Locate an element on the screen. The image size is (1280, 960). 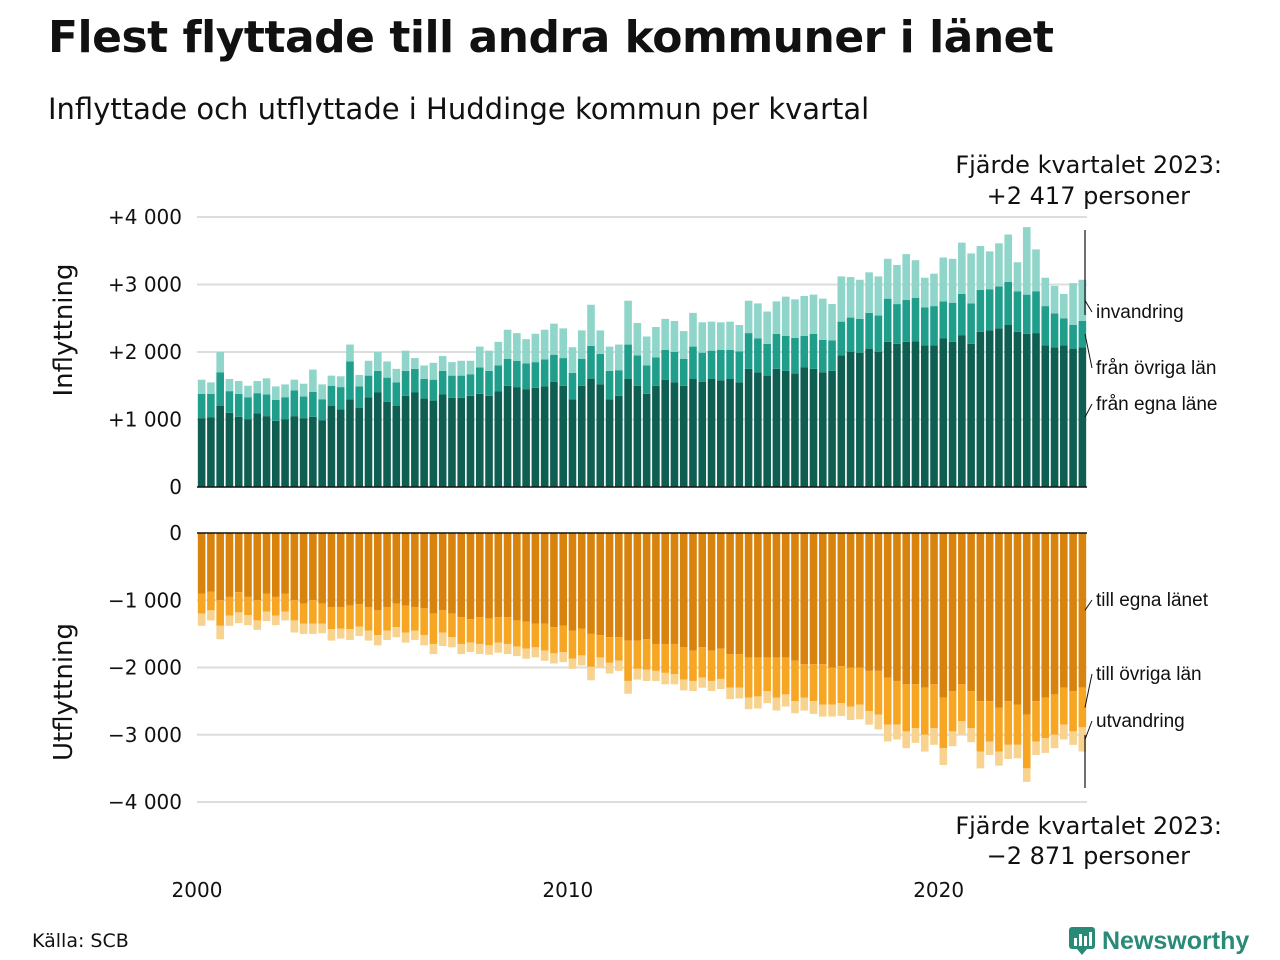
series-label-out: till övriga län is located at coordinates (1149, 674).